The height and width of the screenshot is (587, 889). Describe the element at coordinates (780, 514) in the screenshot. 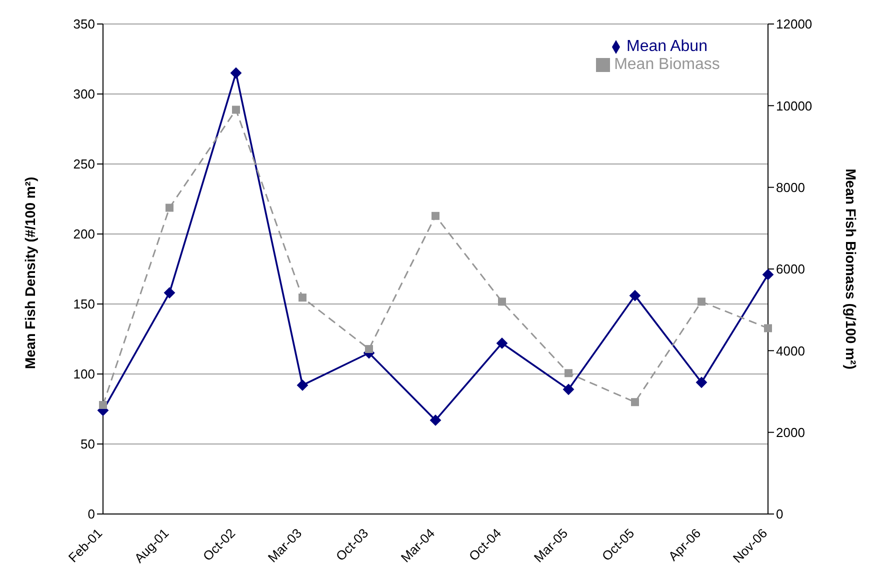

I see `y2-tick-label: 0` at that location.